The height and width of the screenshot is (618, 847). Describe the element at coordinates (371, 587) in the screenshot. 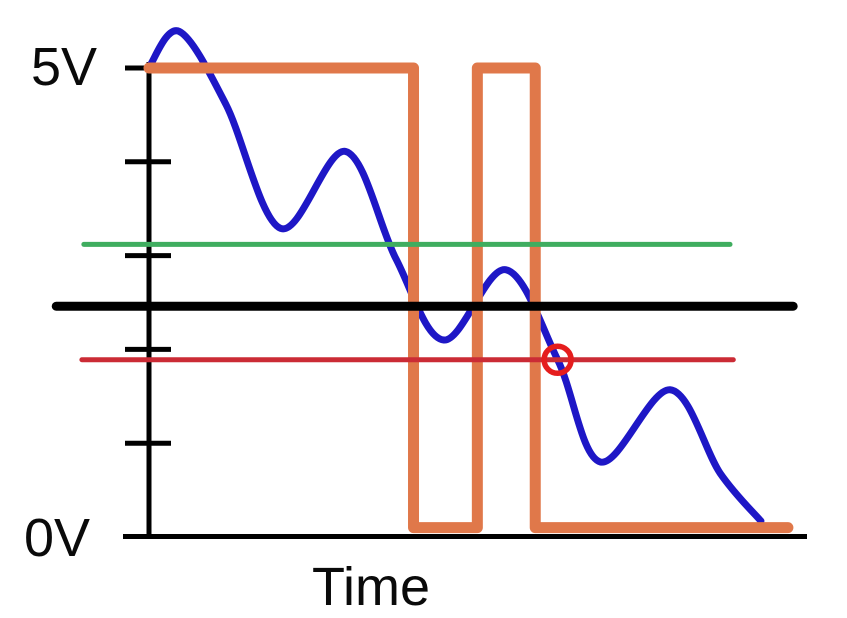

I see `x-axis-title: Time` at that location.